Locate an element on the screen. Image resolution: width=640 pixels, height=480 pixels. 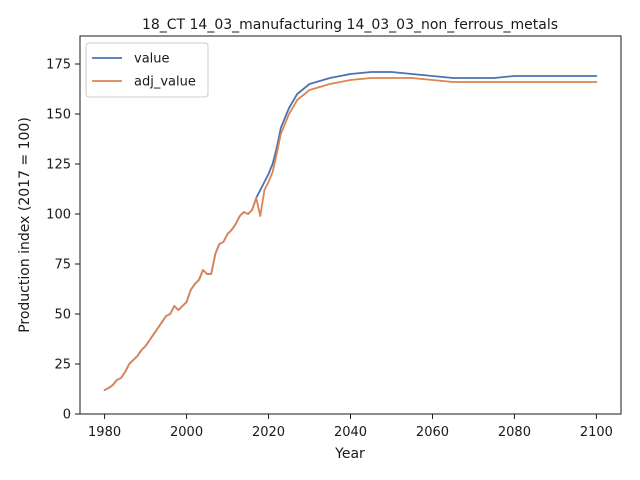
x-tick-label: 2040 is located at coordinates (350, 432).